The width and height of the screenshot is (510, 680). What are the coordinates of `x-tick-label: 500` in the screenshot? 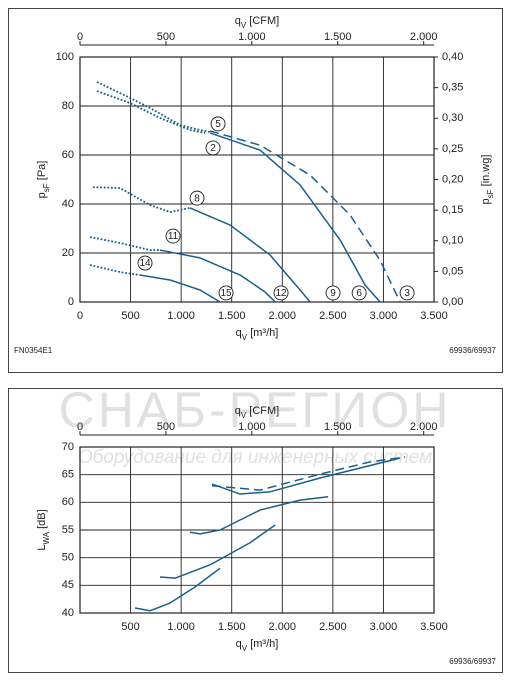 It's located at (130, 627).